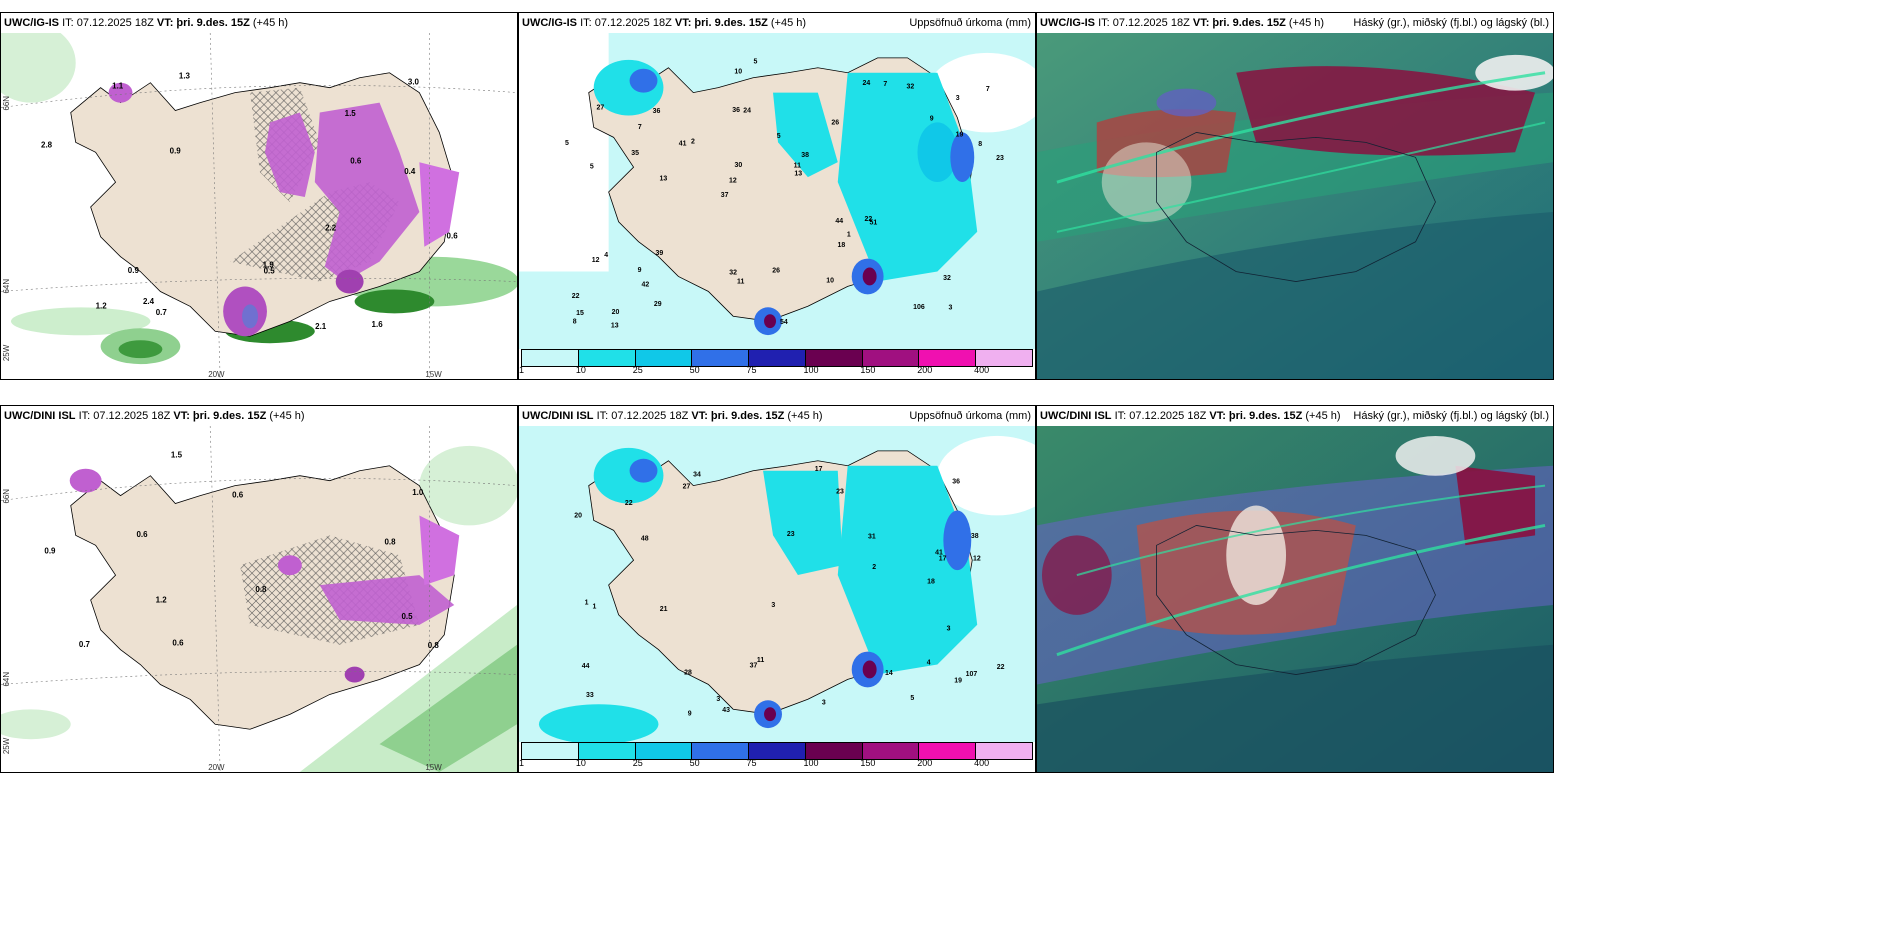 The width and height of the screenshot is (1900, 950). What do you see at coordinates (683, 143) in the screenshot?
I see `value-label: 41` at bounding box center [683, 143].